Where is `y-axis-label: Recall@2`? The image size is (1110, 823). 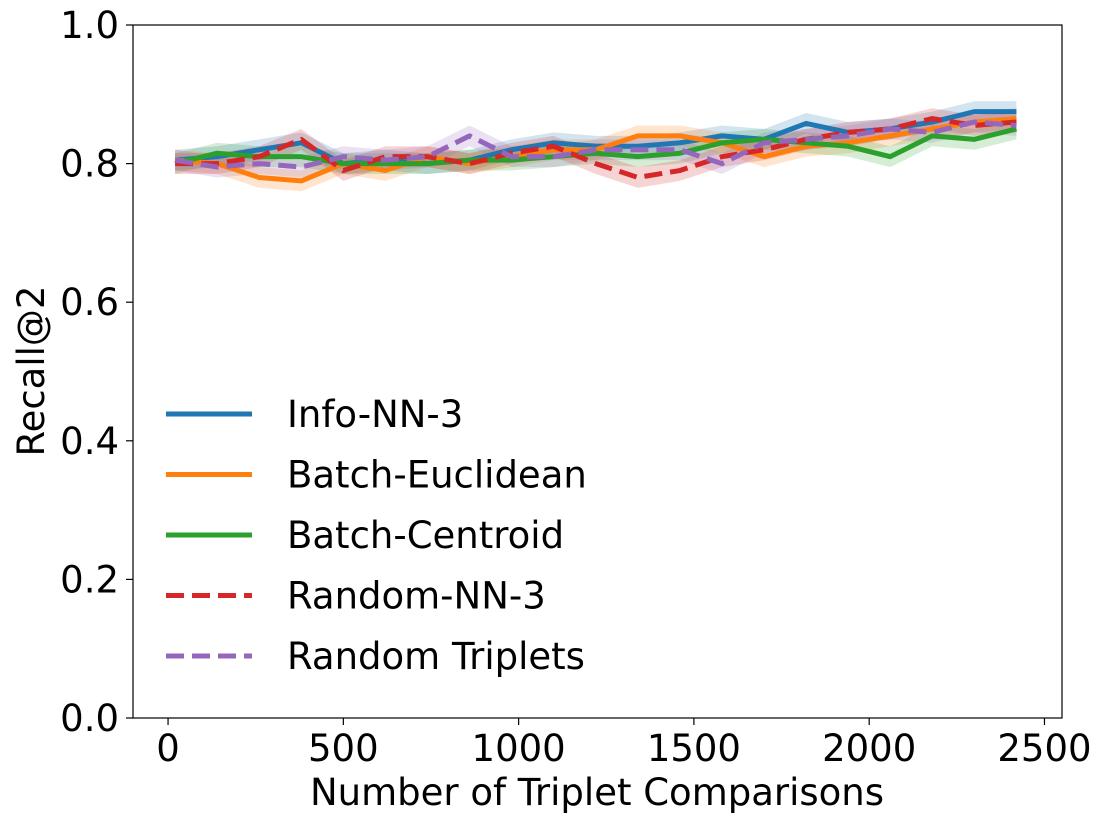 y-axis-label: Recall@2 is located at coordinates (31, 371).